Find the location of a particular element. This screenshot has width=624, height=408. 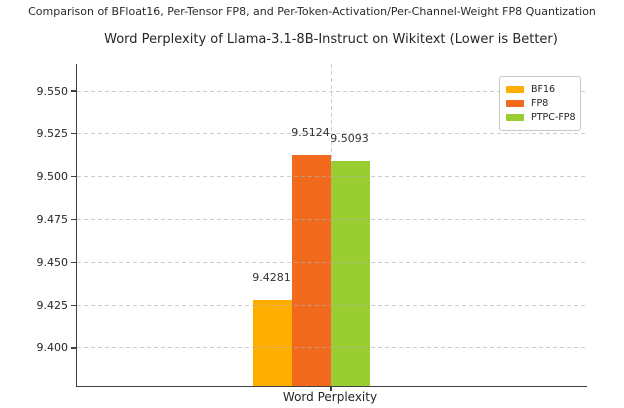

legend-item: FP8 is located at coordinates (540, 103).